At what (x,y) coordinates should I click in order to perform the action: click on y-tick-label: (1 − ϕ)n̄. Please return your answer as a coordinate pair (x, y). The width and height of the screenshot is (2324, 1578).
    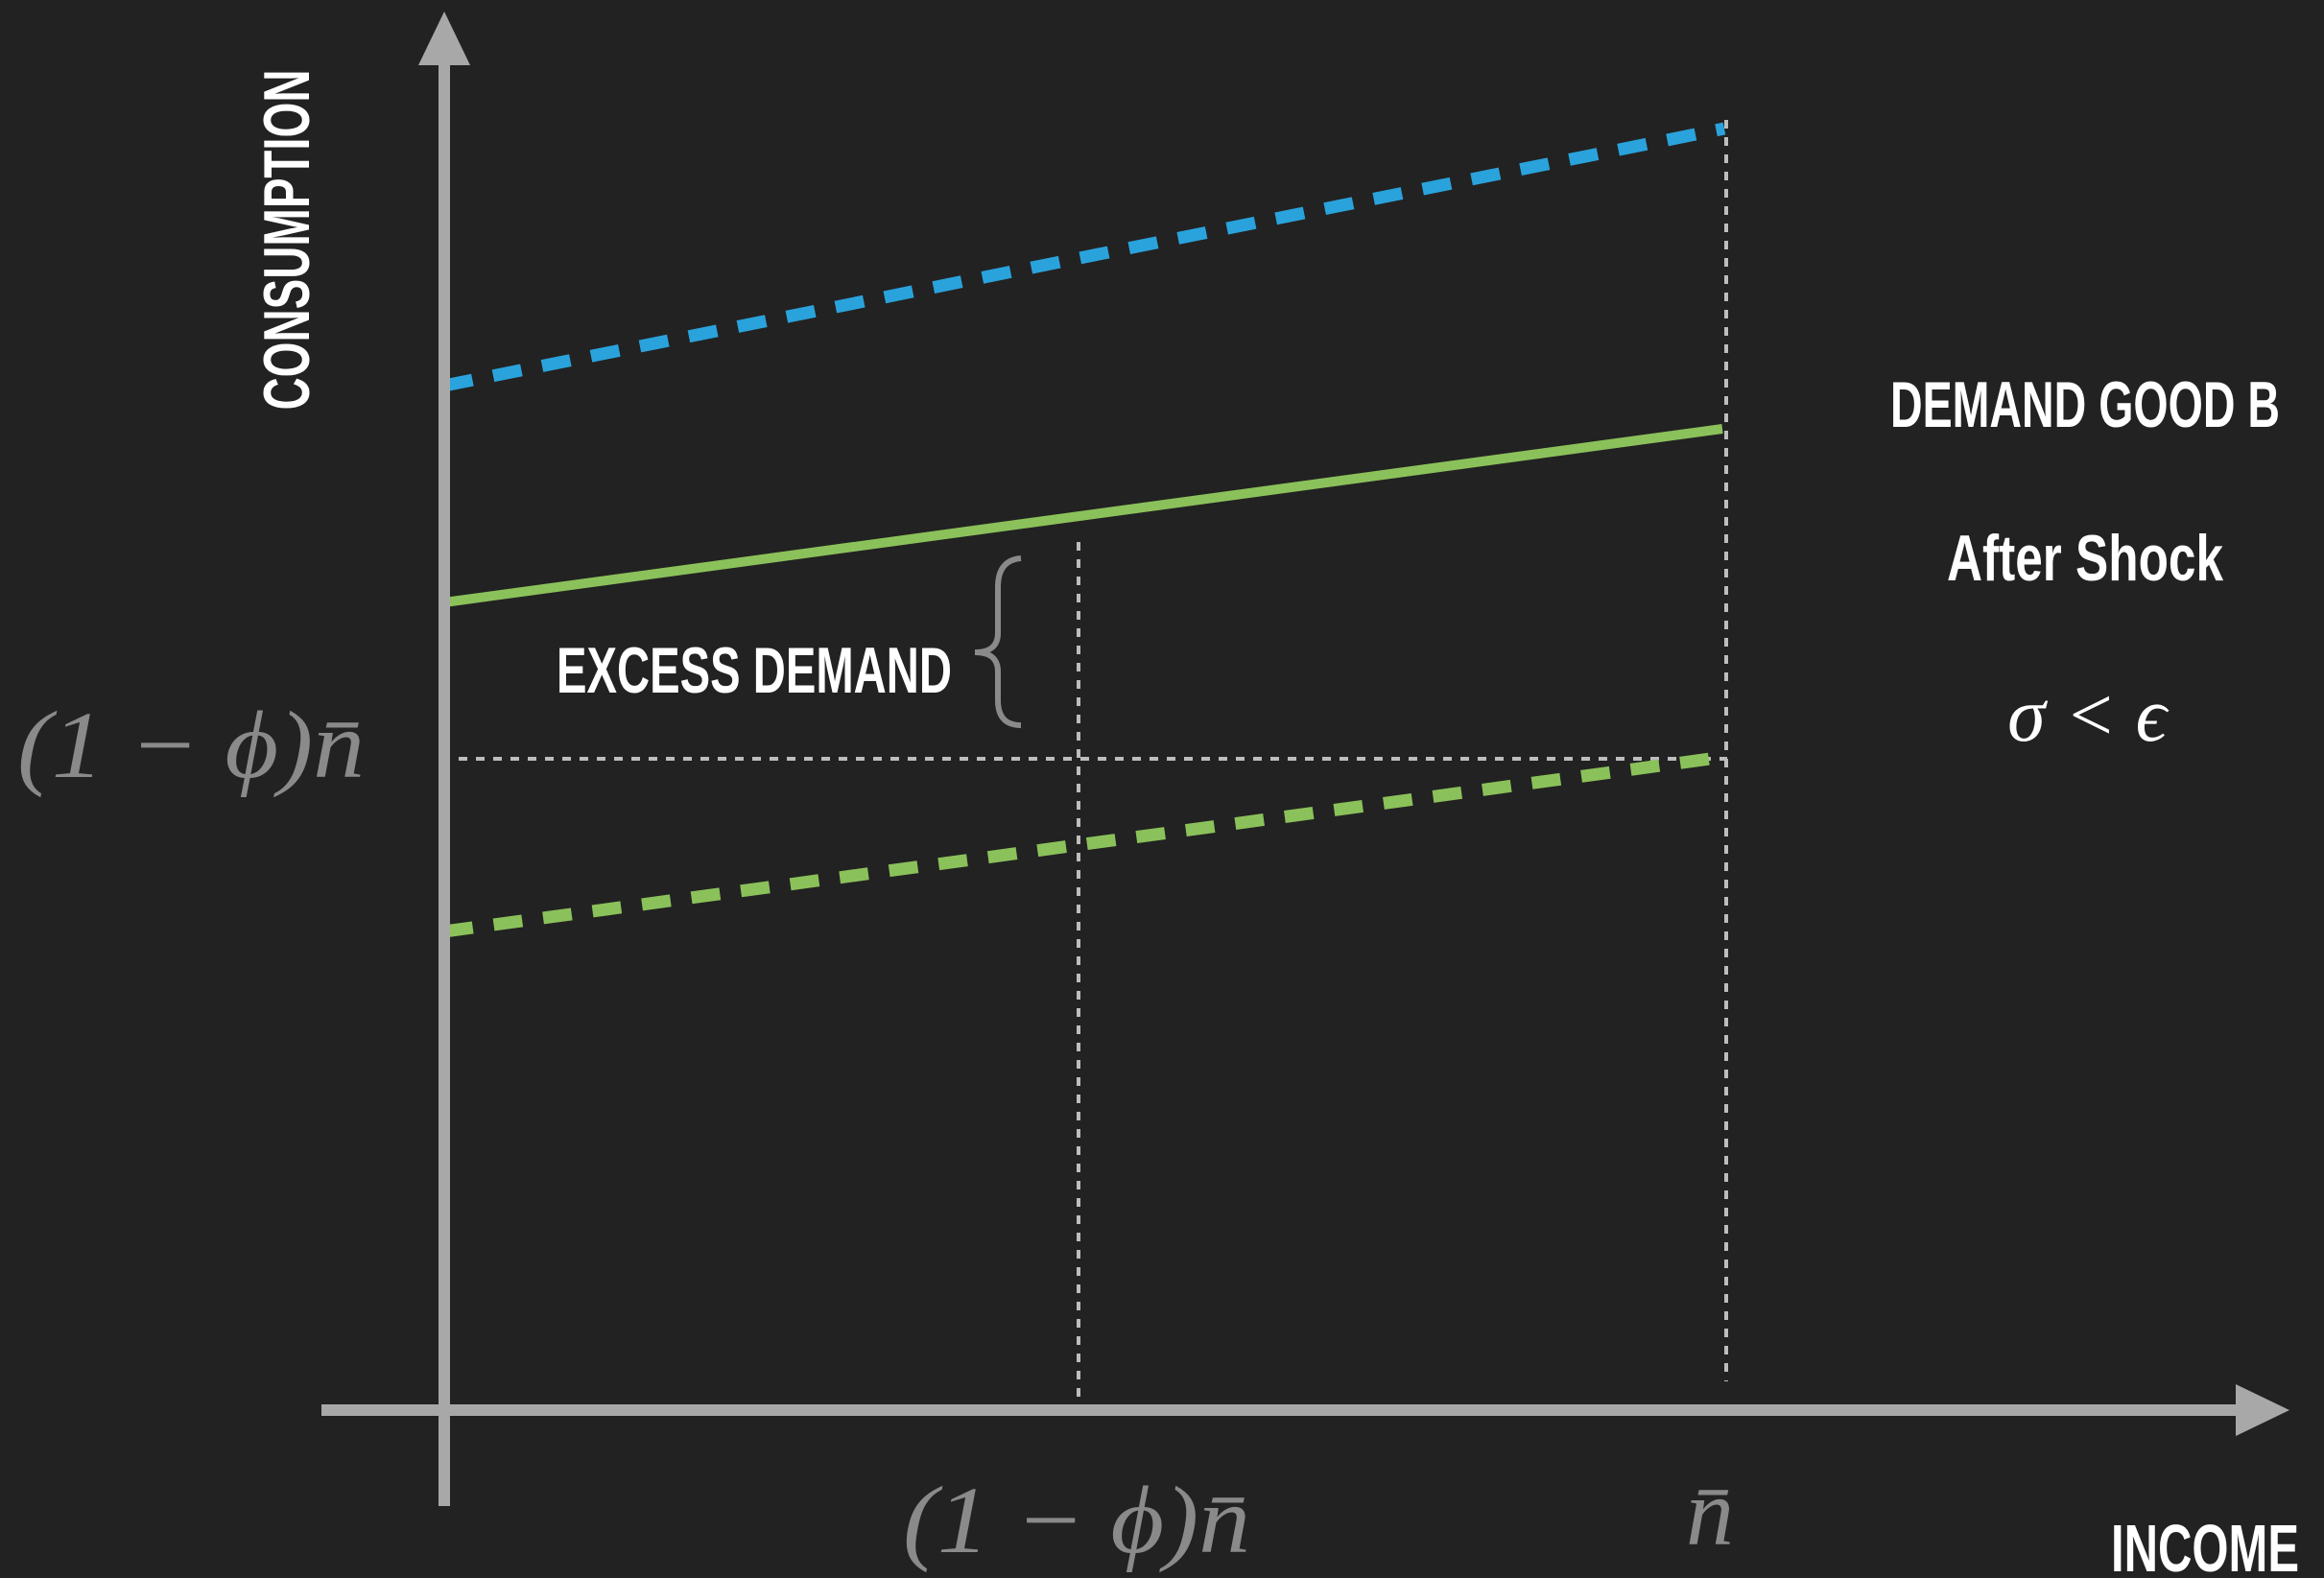
    Looking at the image, I should click on (191, 745).